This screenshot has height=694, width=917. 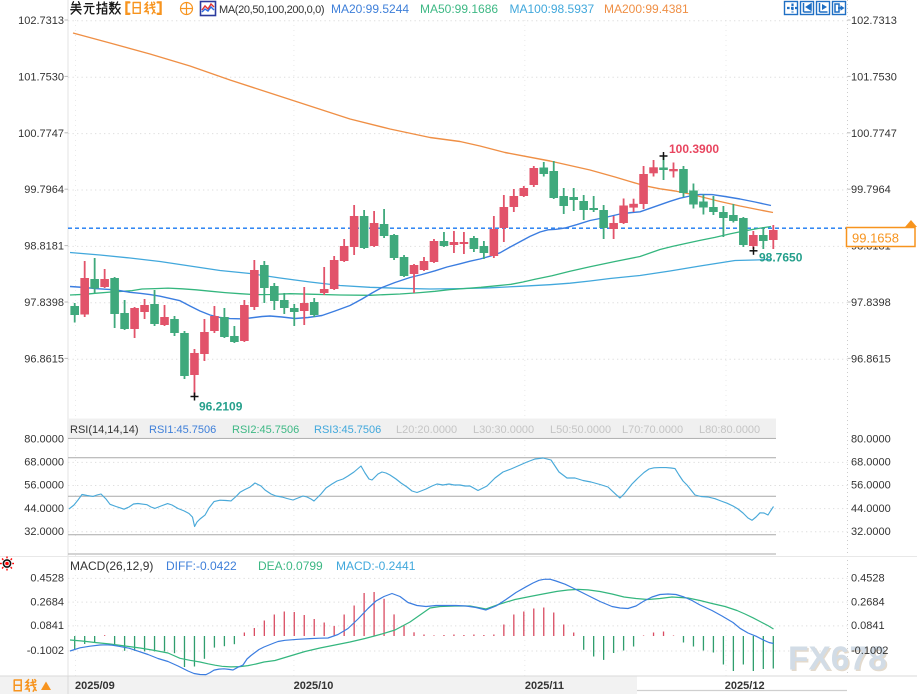 What do you see at coordinates (290, 566) in the screenshot?
I see `svg-text: DEA:0.0799` at bounding box center [290, 566].